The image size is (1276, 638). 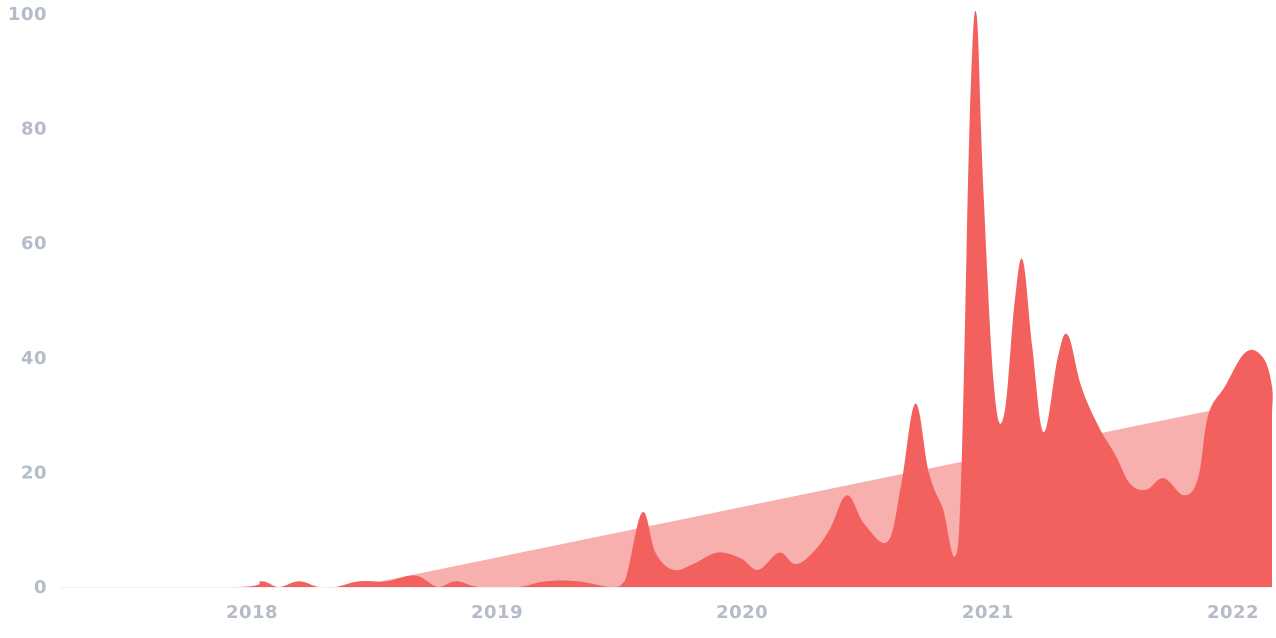 What do you see at coordinates (497, 612) in the screenshot?
I see `x-tick-label: 2019` at bounding box center [497, 612].